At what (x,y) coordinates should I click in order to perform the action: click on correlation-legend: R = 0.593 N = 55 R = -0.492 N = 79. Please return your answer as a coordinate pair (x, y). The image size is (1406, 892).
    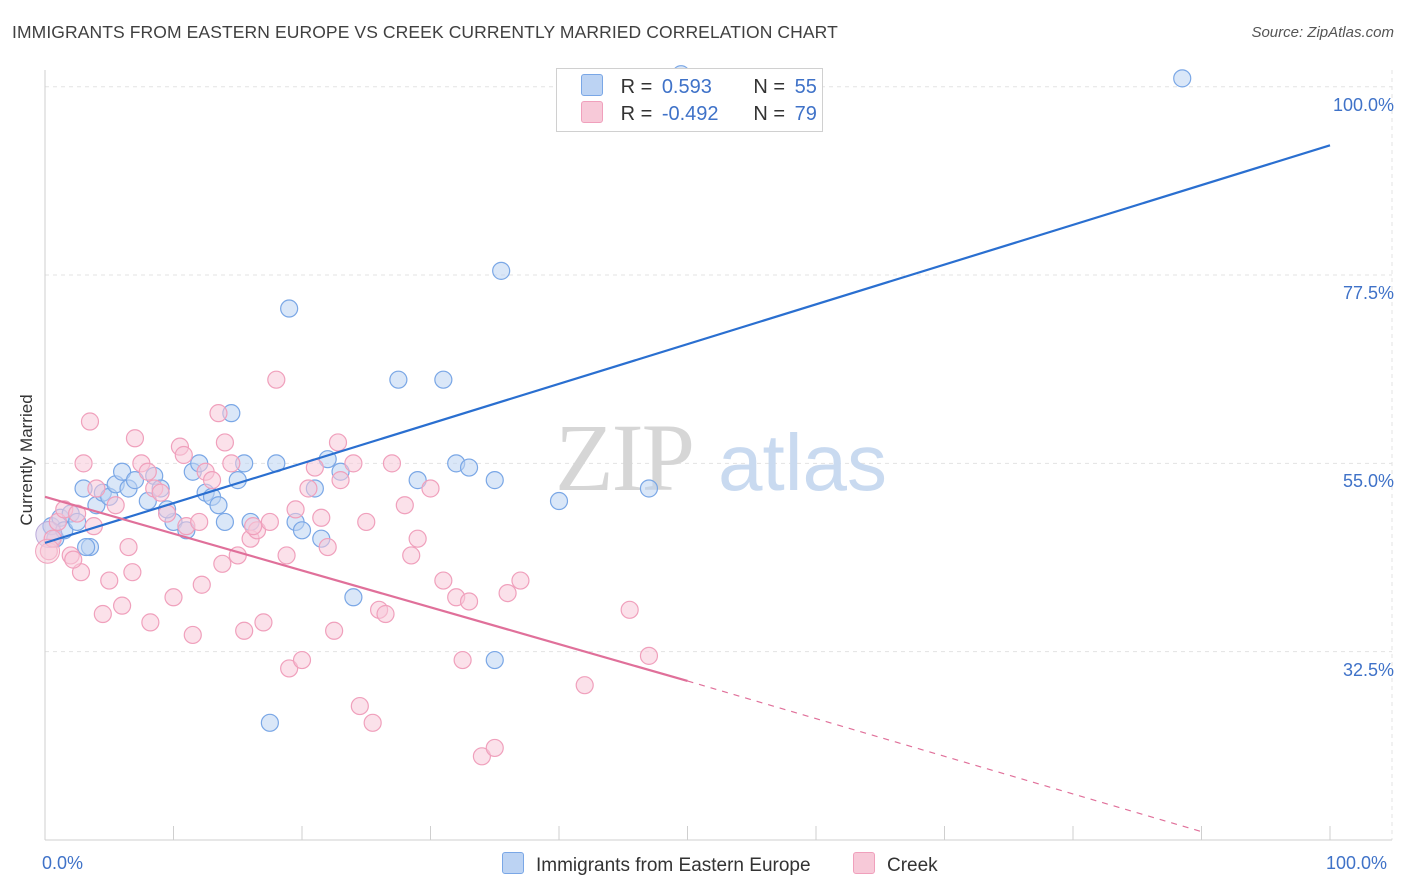
    Looking at the image, I should click on (689, 100).